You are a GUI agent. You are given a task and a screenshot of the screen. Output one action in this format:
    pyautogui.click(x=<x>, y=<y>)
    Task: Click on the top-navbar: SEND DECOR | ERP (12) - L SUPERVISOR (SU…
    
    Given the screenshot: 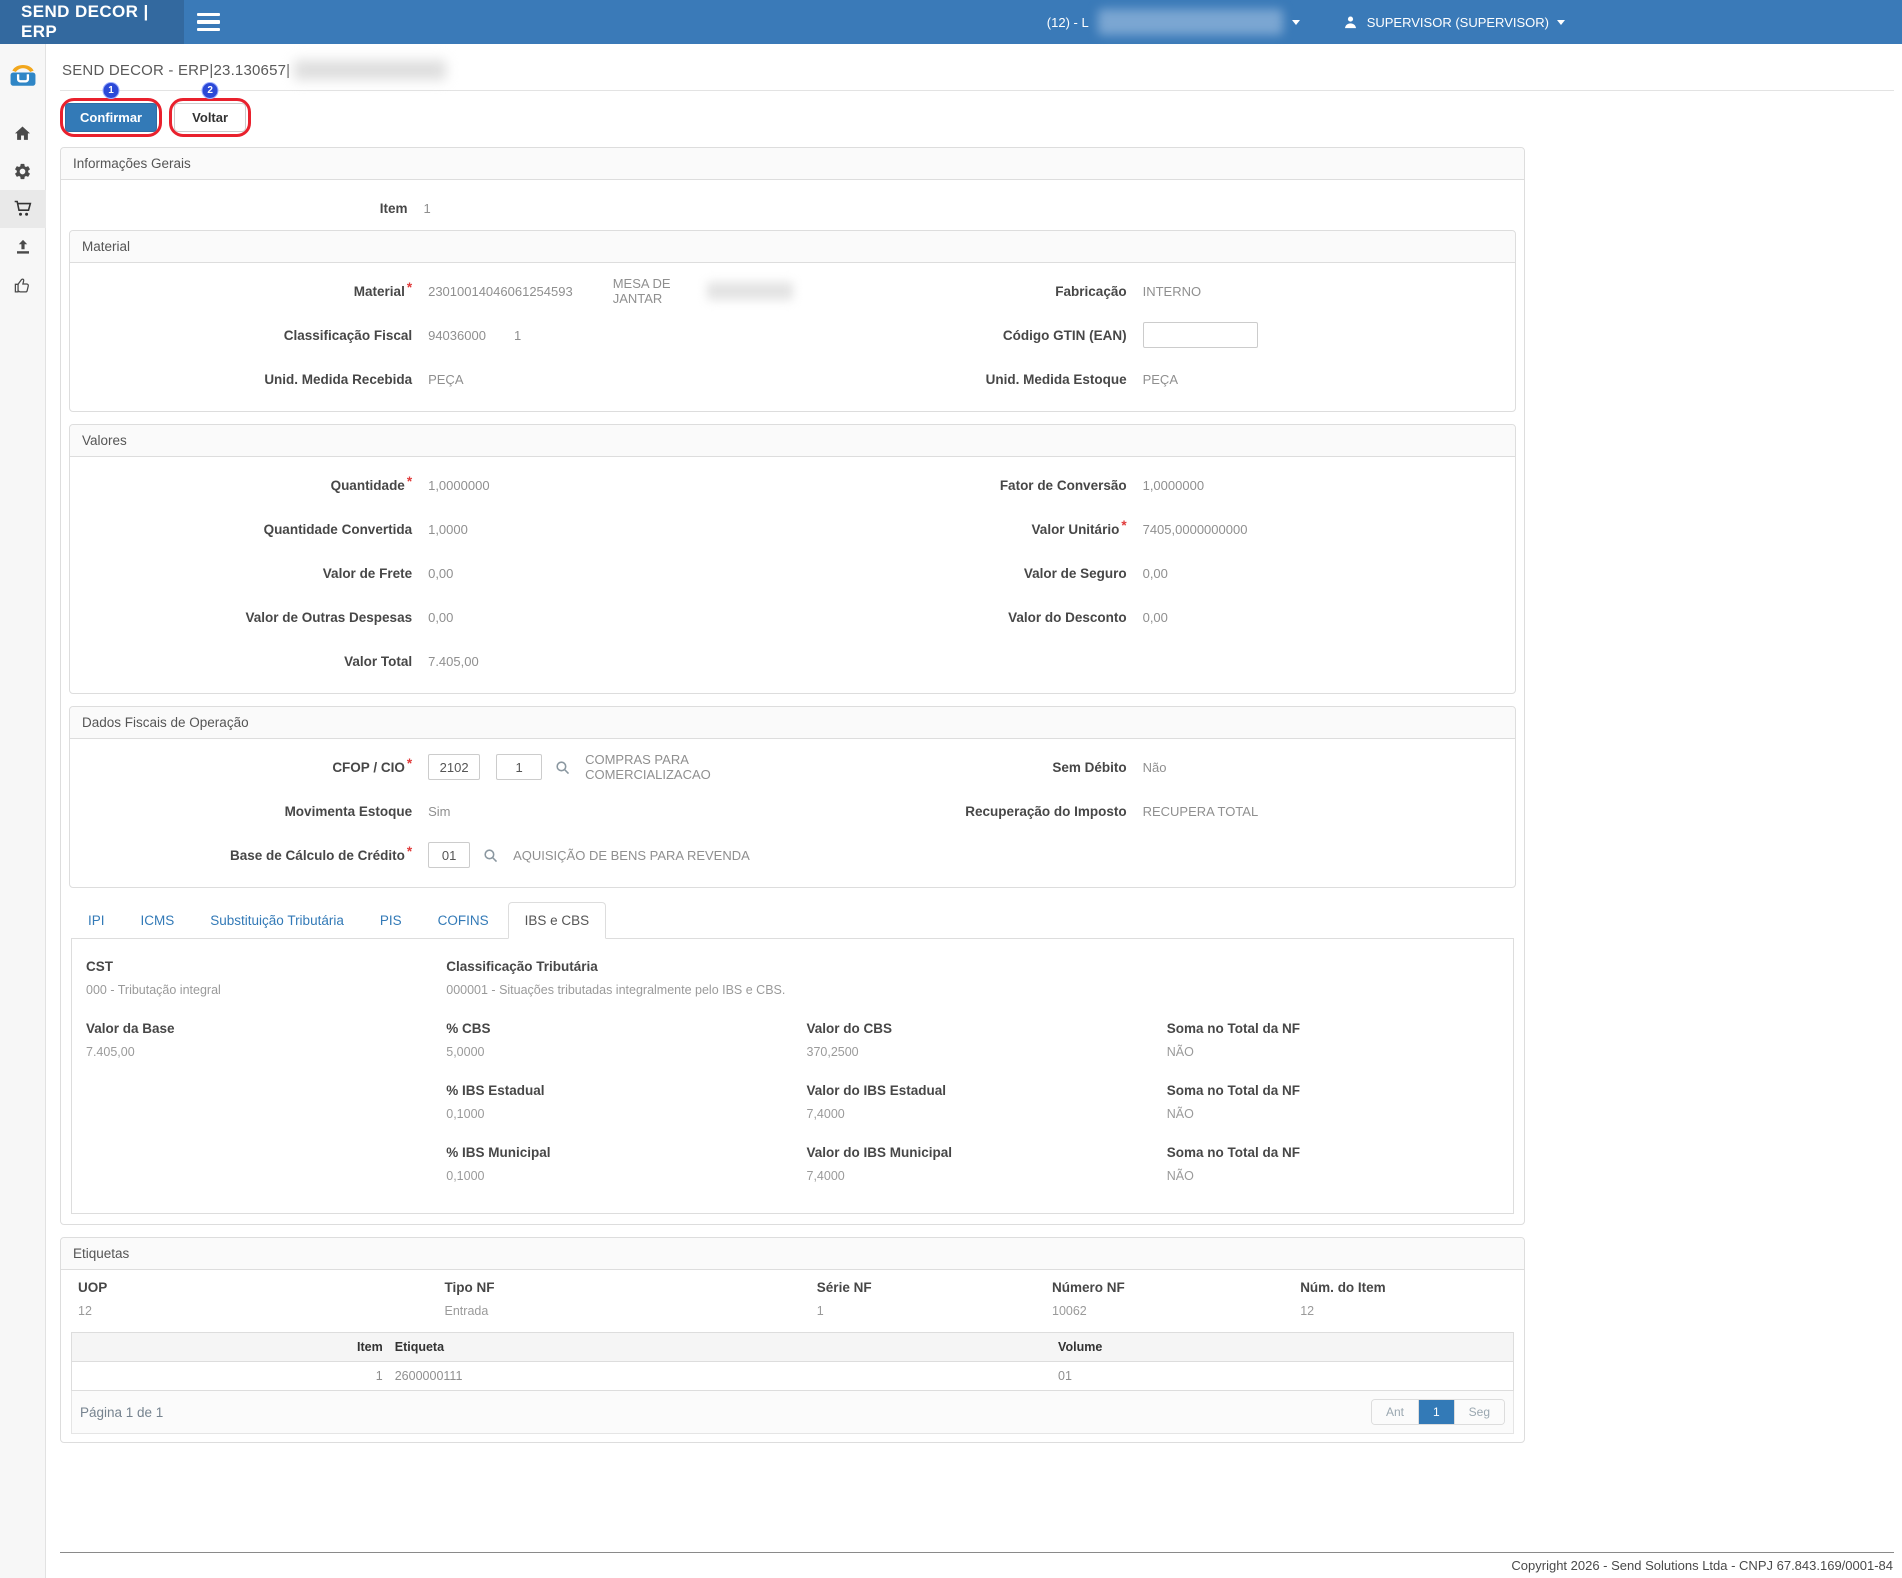 What is the action you would take?
    pyautogui.click(x=951, y=22)
    